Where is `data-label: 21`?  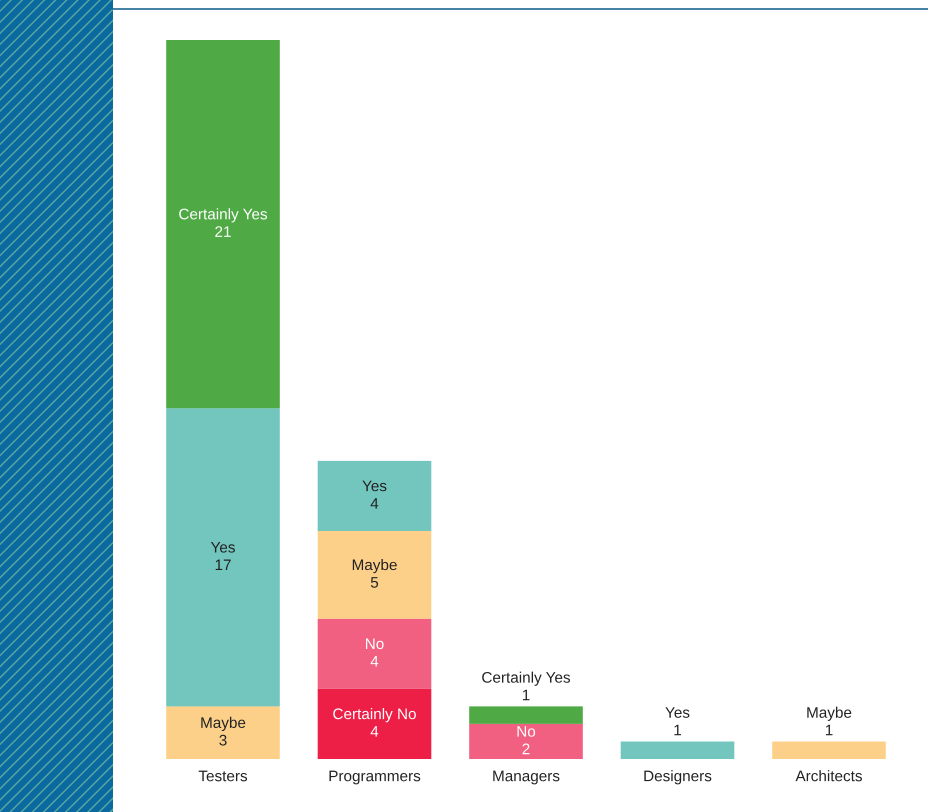 data-label: 21 is located at coordinates (223, 231).